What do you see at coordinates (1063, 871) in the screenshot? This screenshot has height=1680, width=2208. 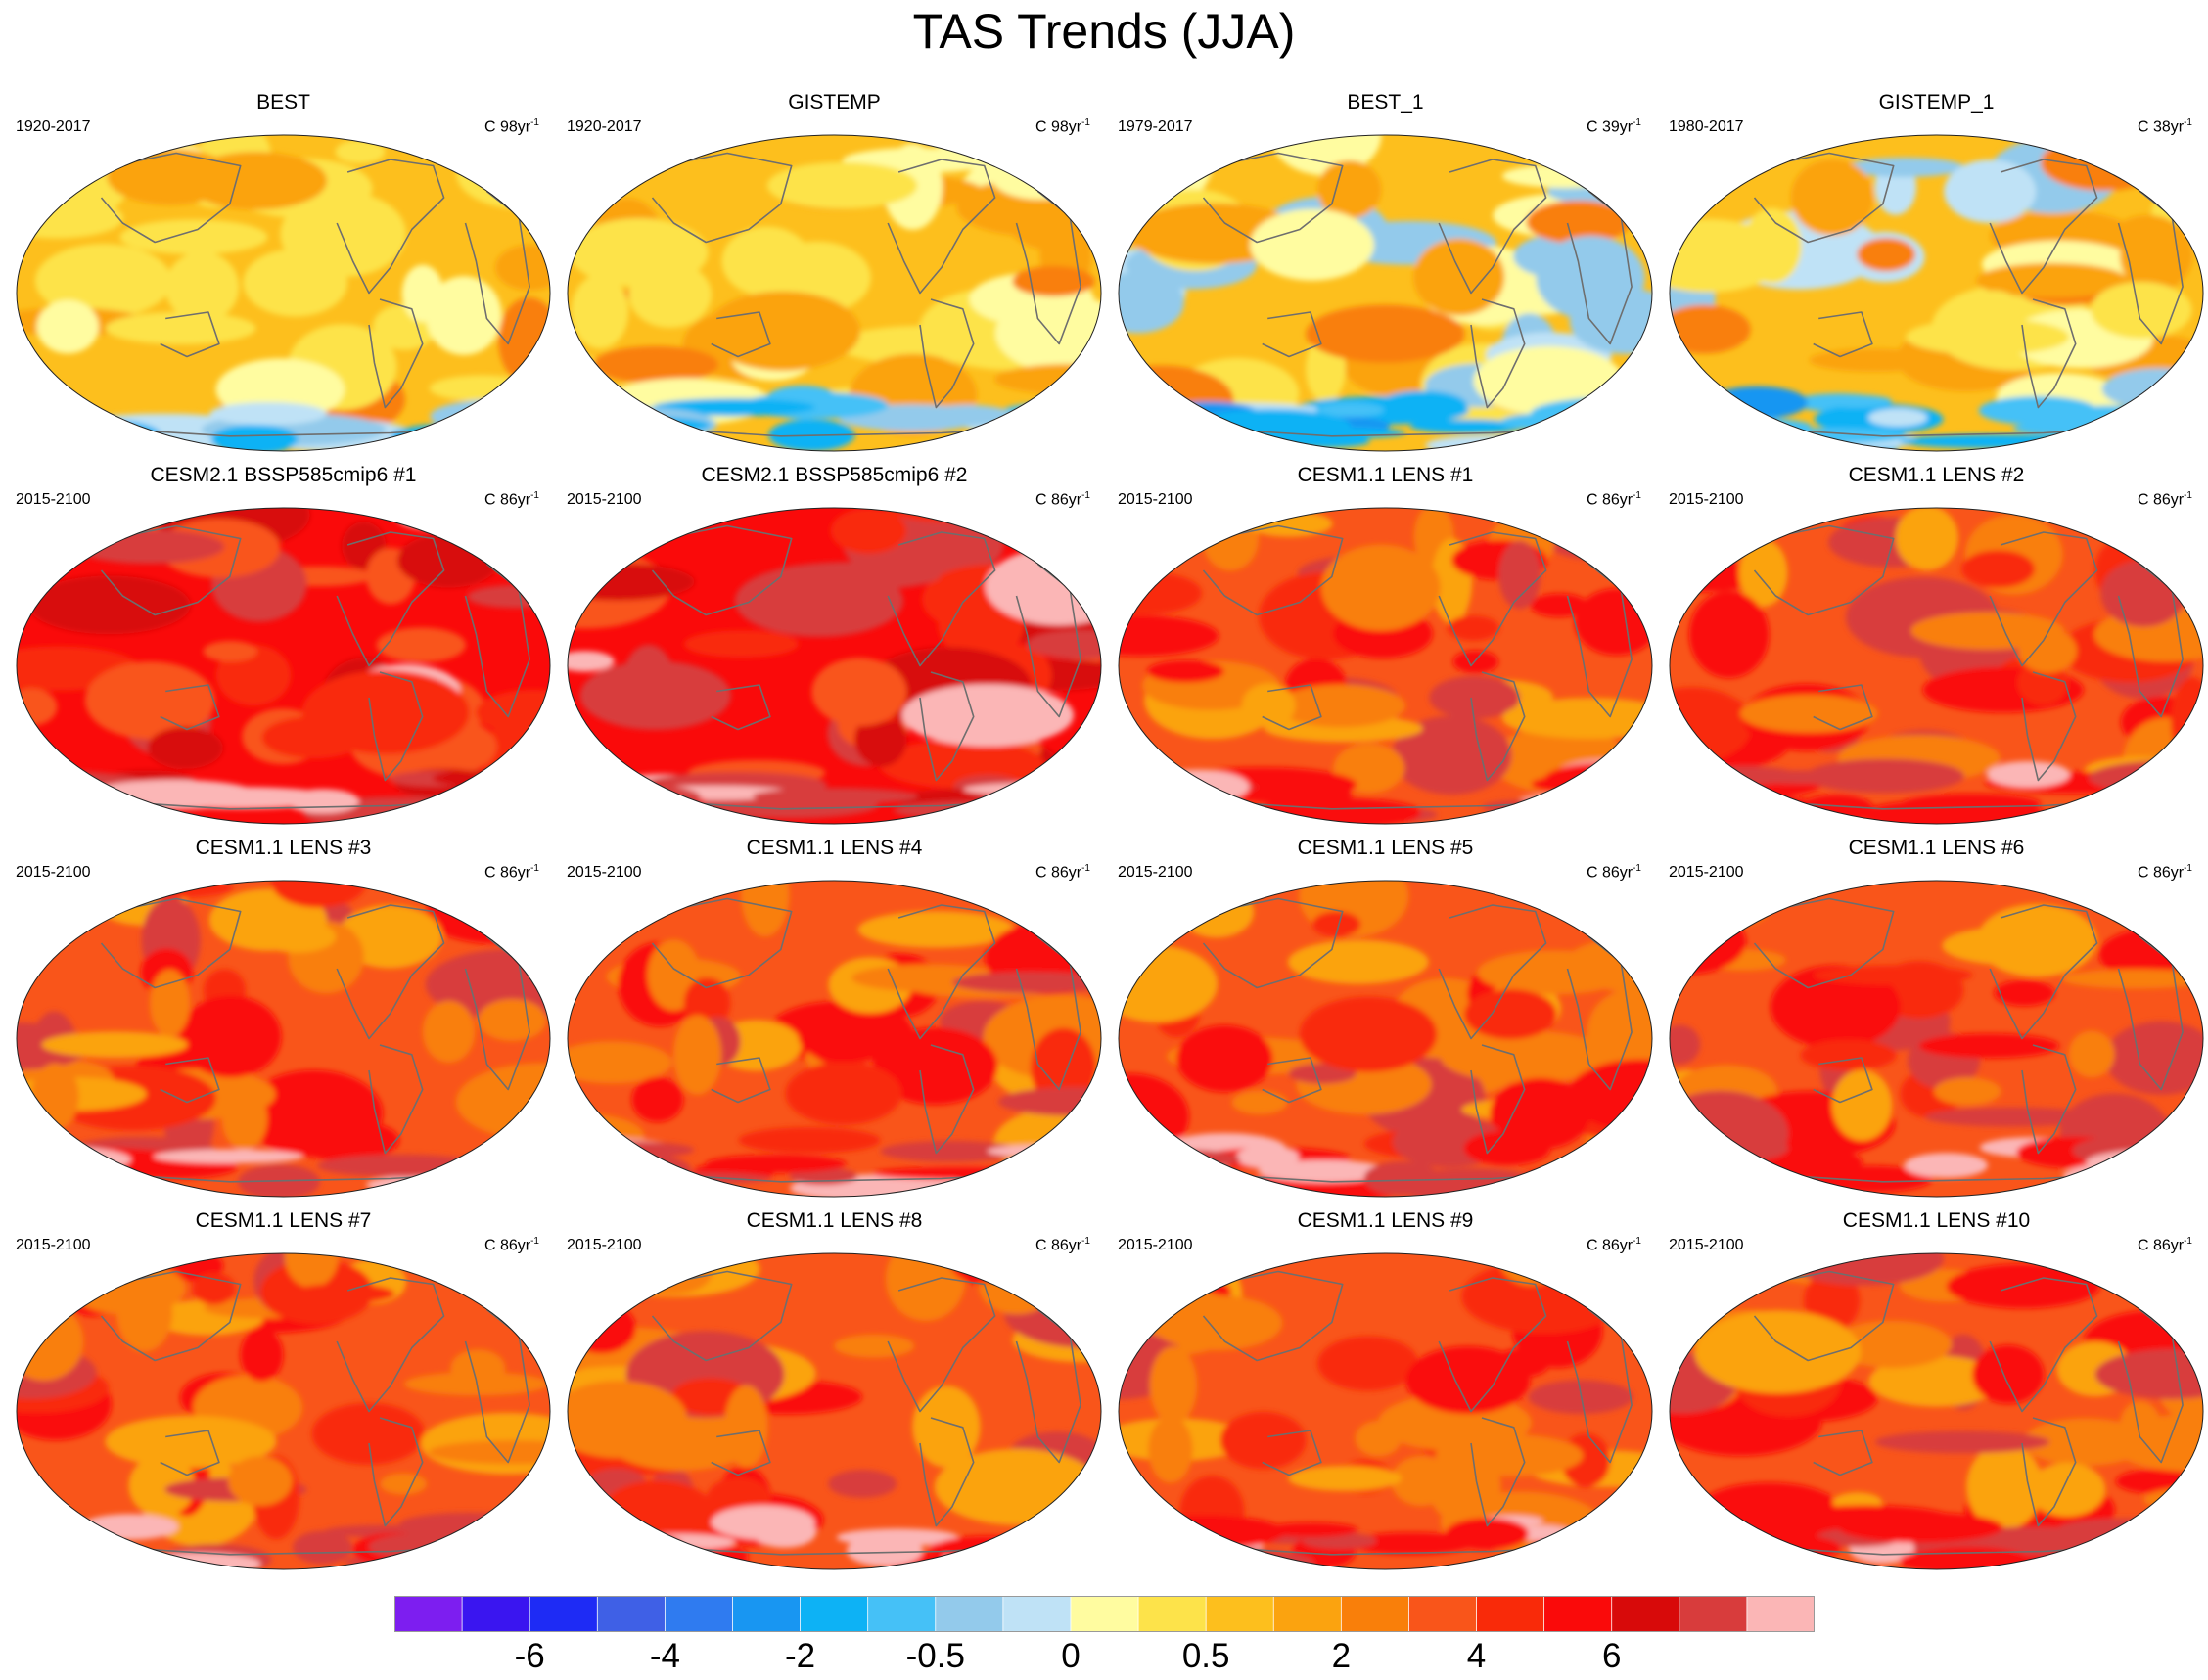 I see `panel-unit: C 86yr-1` at bounding box center [1063, 871].